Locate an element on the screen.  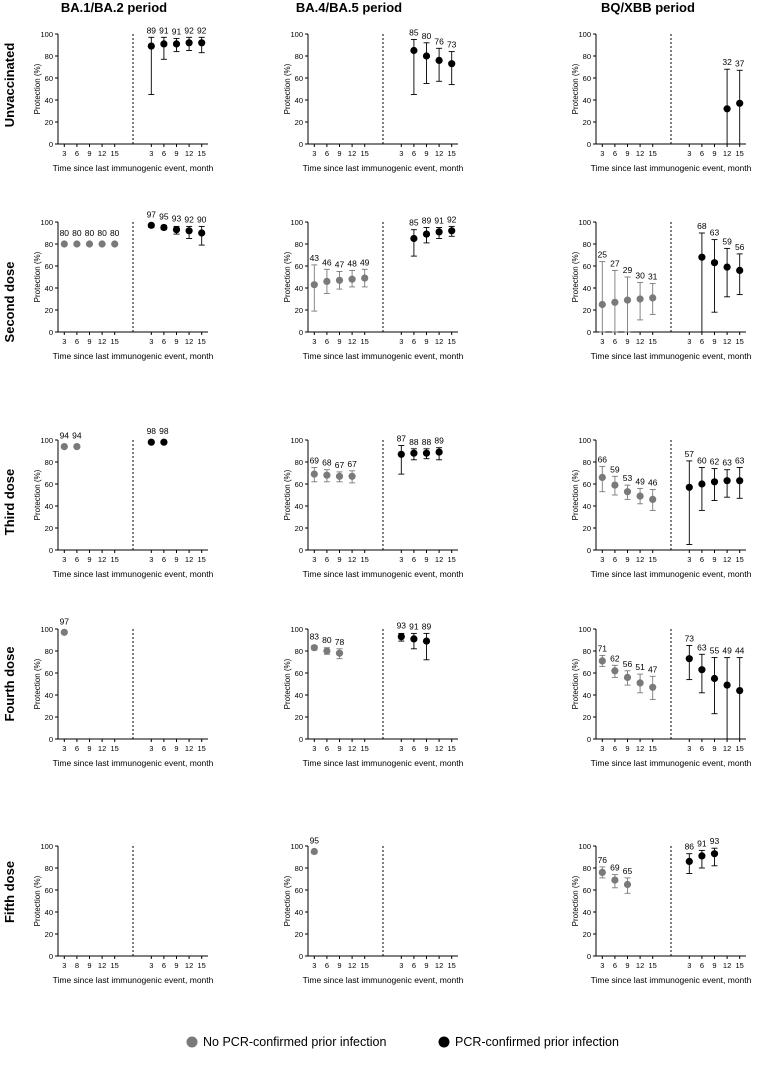
data-label: 78 is located at coordinates (340, 642).